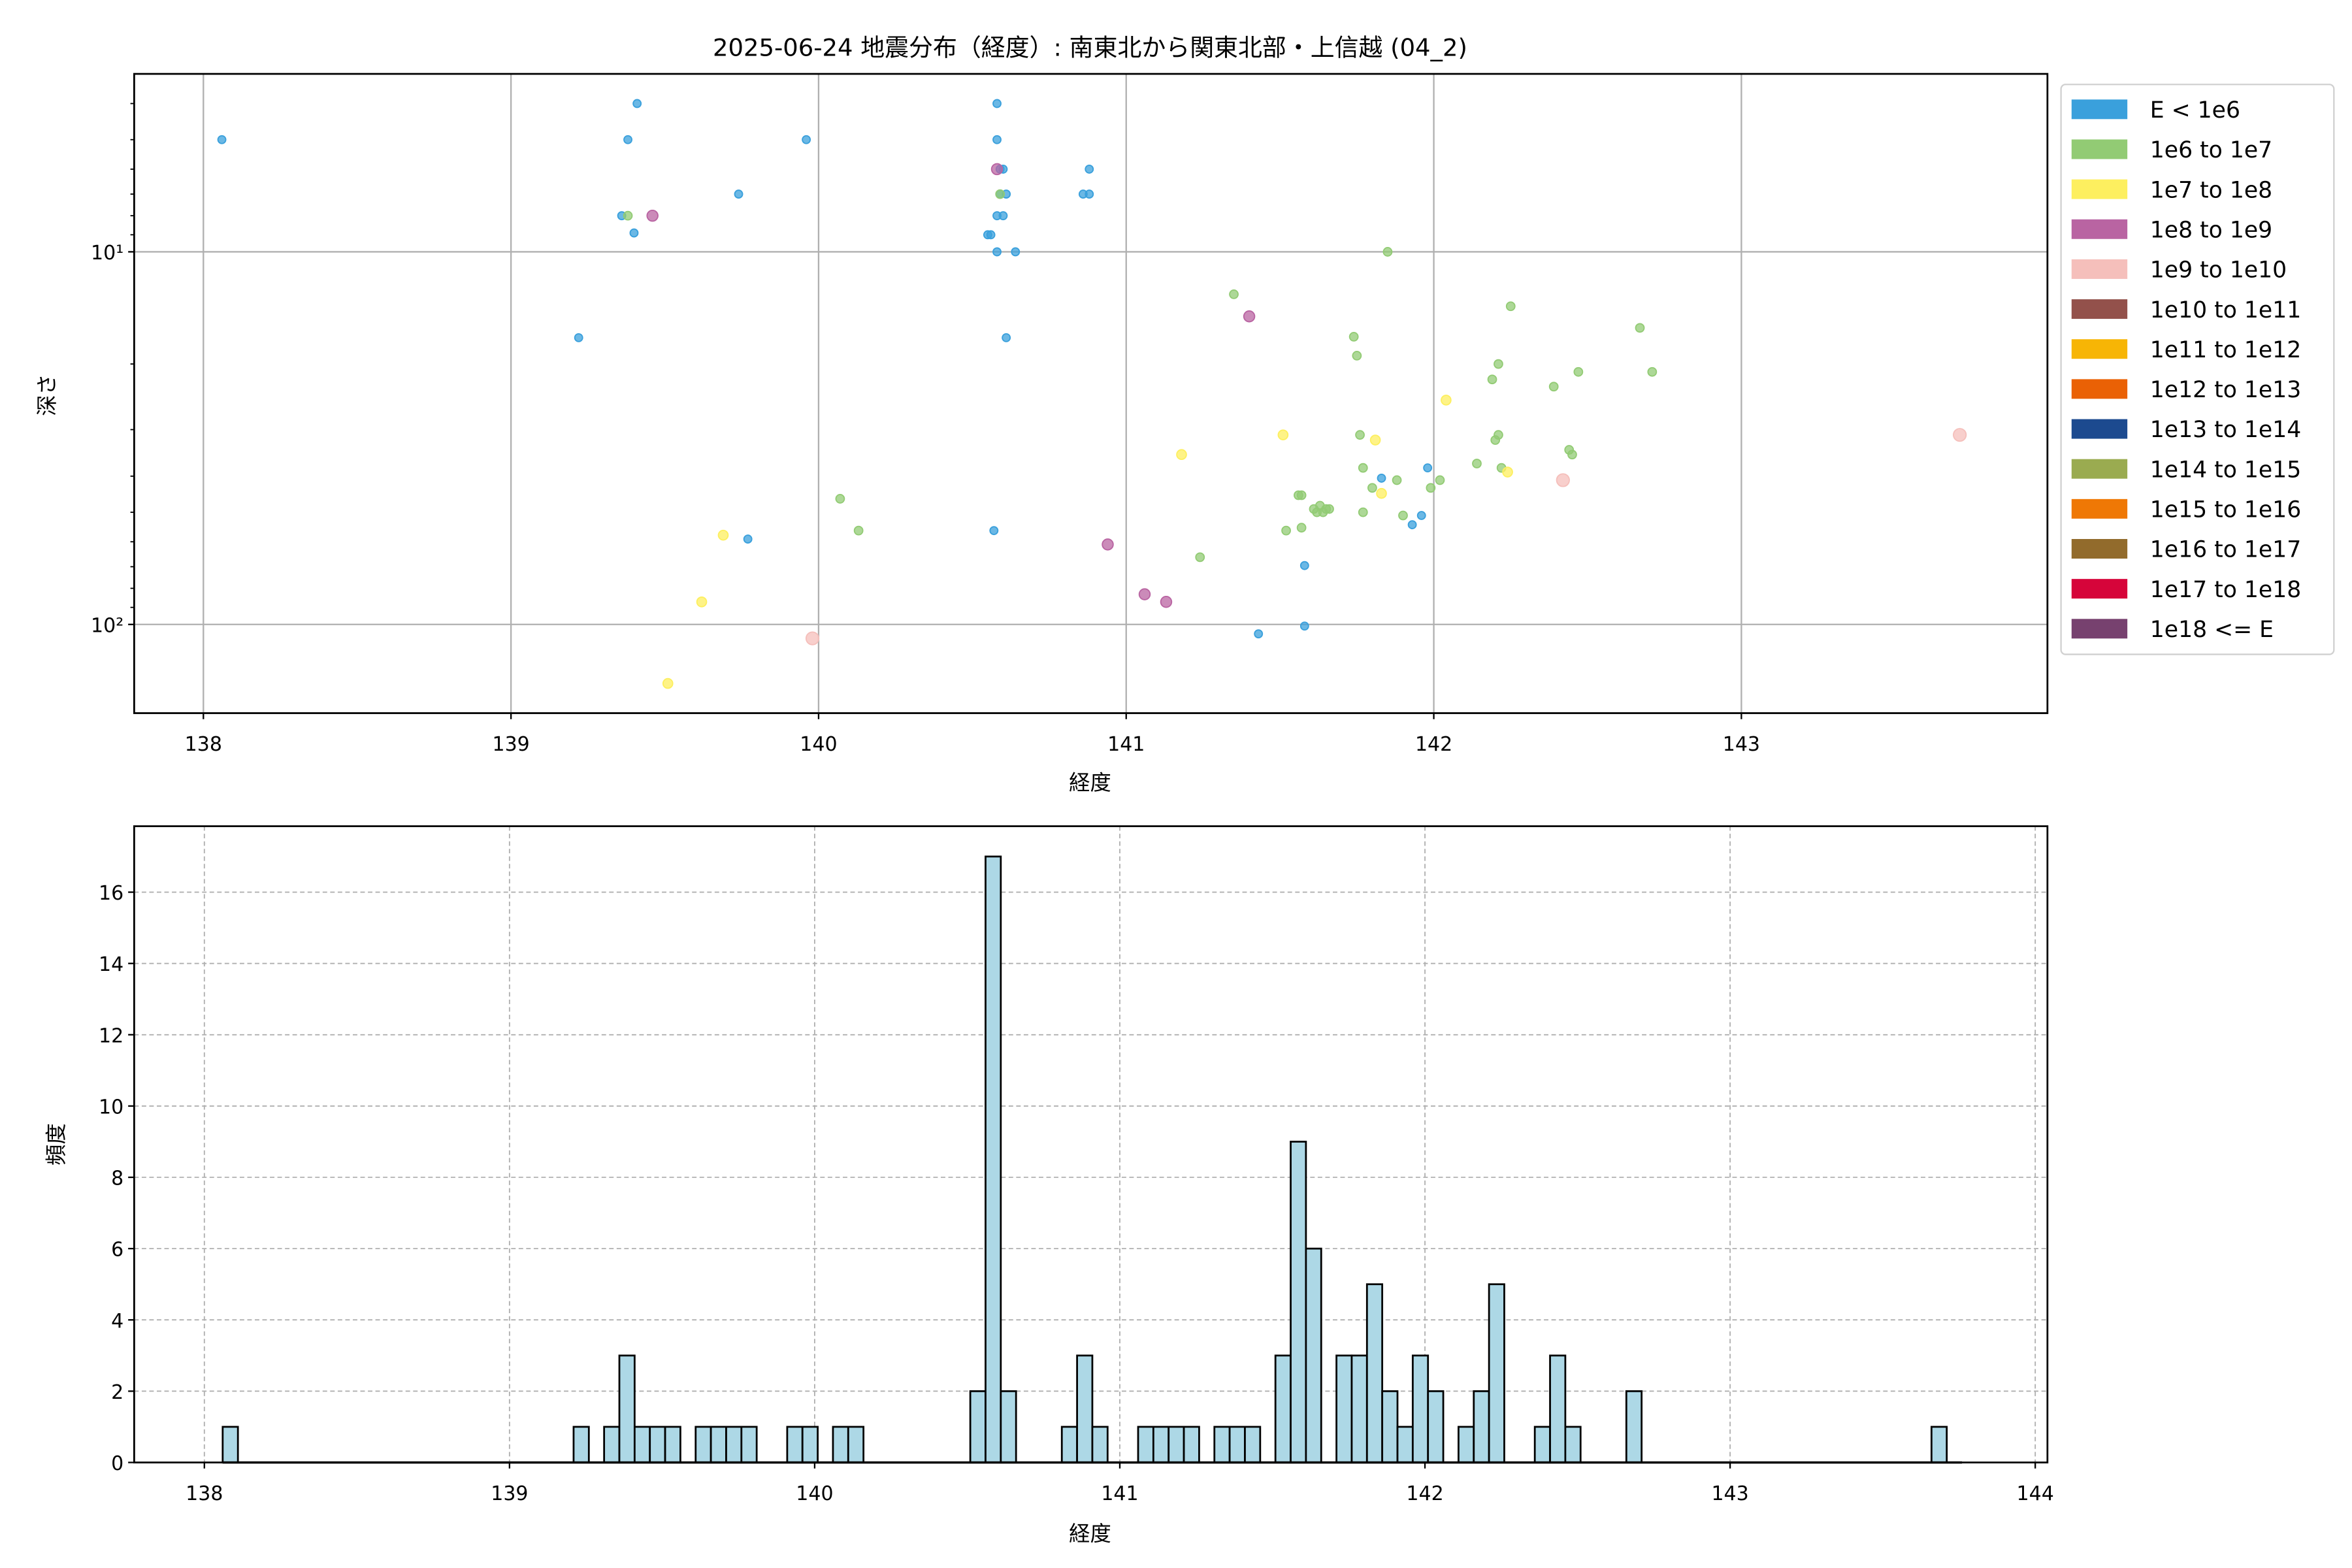 The image size is (2352, 1568). I want to click on scatter-x-tick-label: 143, so click(1741, 744).